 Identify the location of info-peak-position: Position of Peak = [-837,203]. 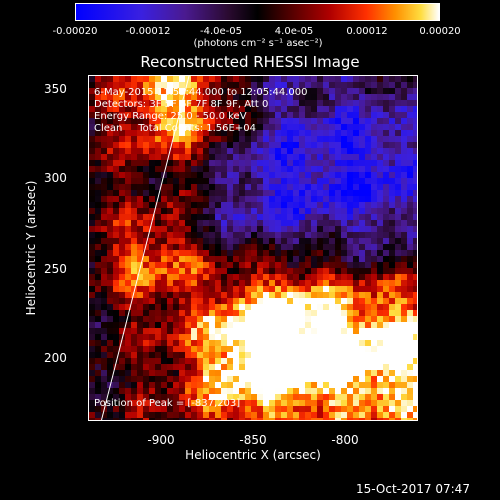
(167, 403).